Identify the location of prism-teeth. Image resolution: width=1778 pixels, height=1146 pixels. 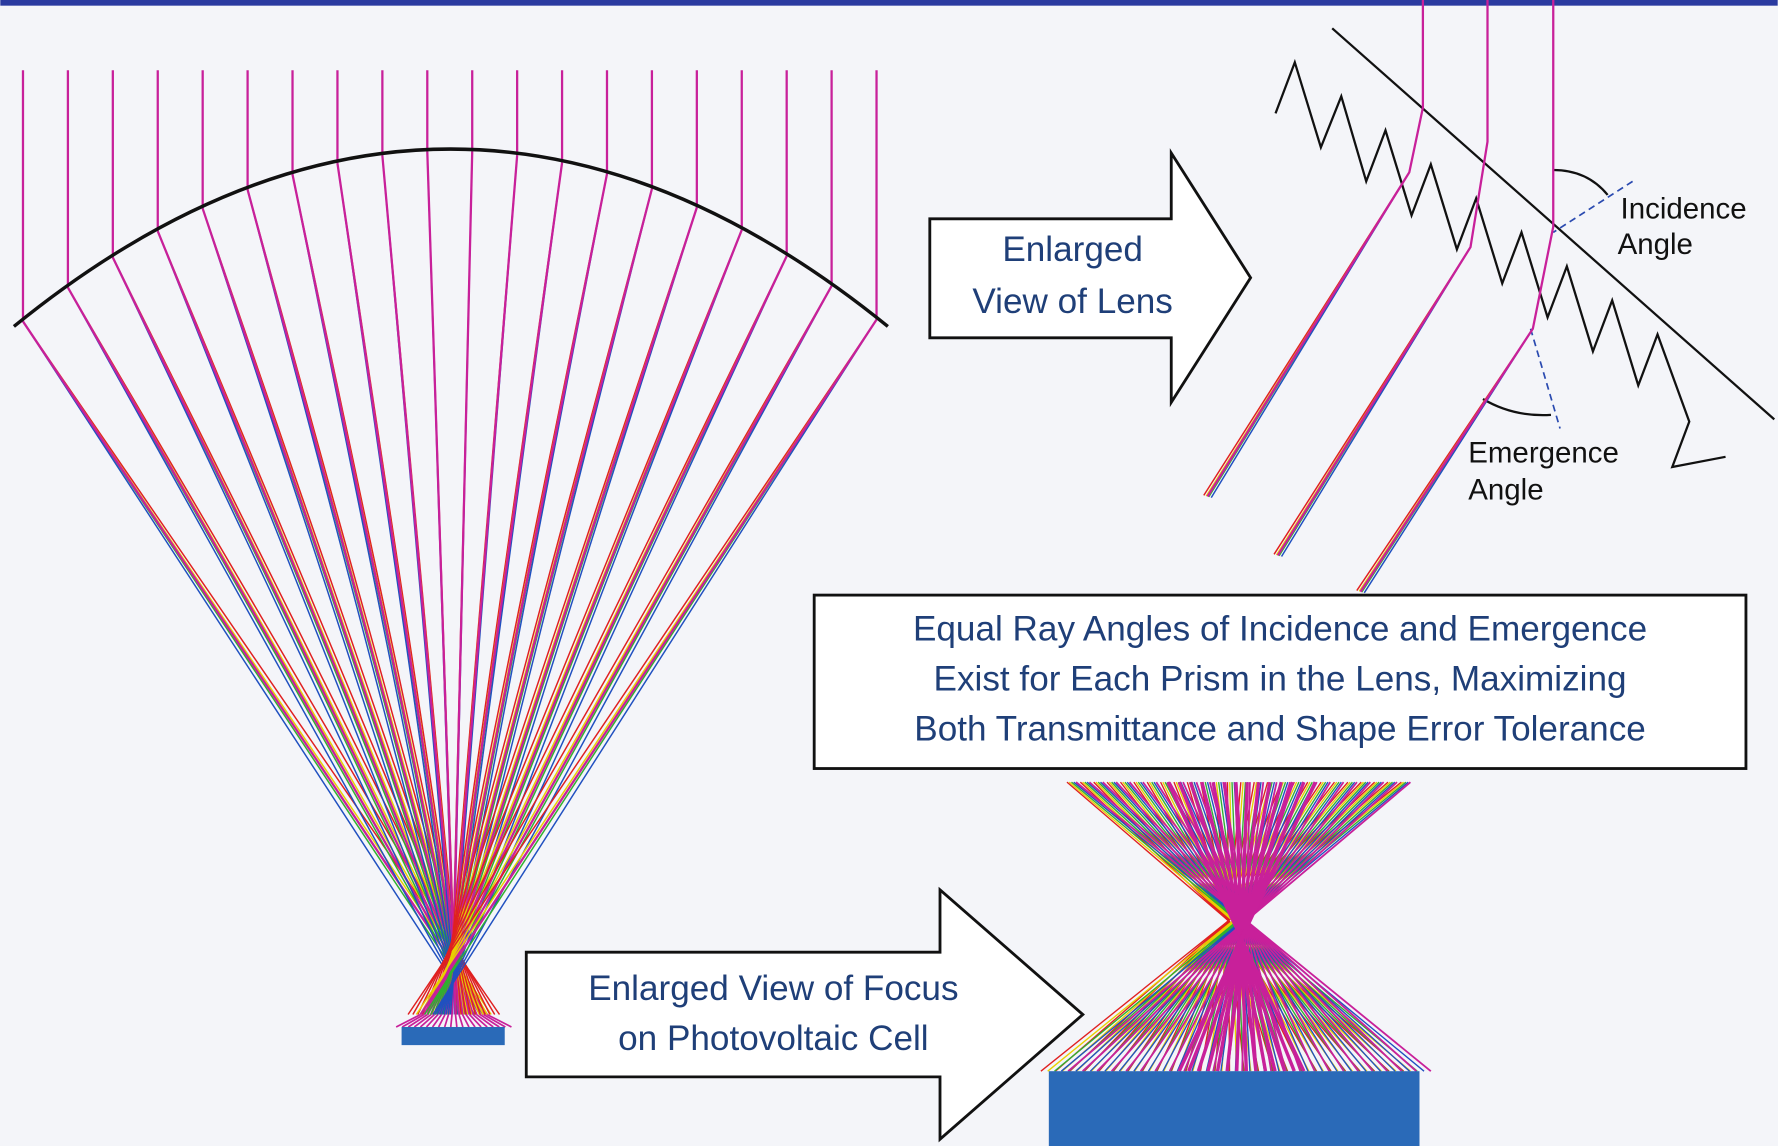
(1500, 263).